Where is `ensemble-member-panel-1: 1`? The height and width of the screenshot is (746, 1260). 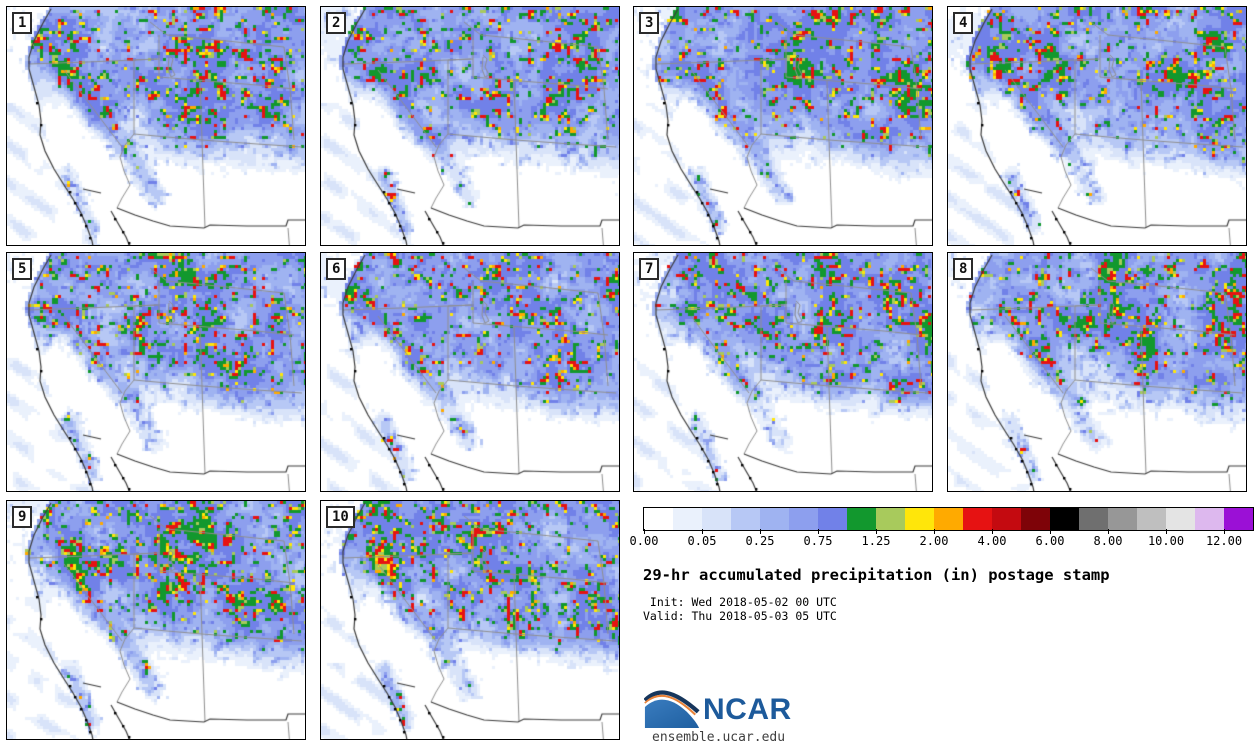
ensemble-member-panel-1: 1 is located at coordinates (156, 126).